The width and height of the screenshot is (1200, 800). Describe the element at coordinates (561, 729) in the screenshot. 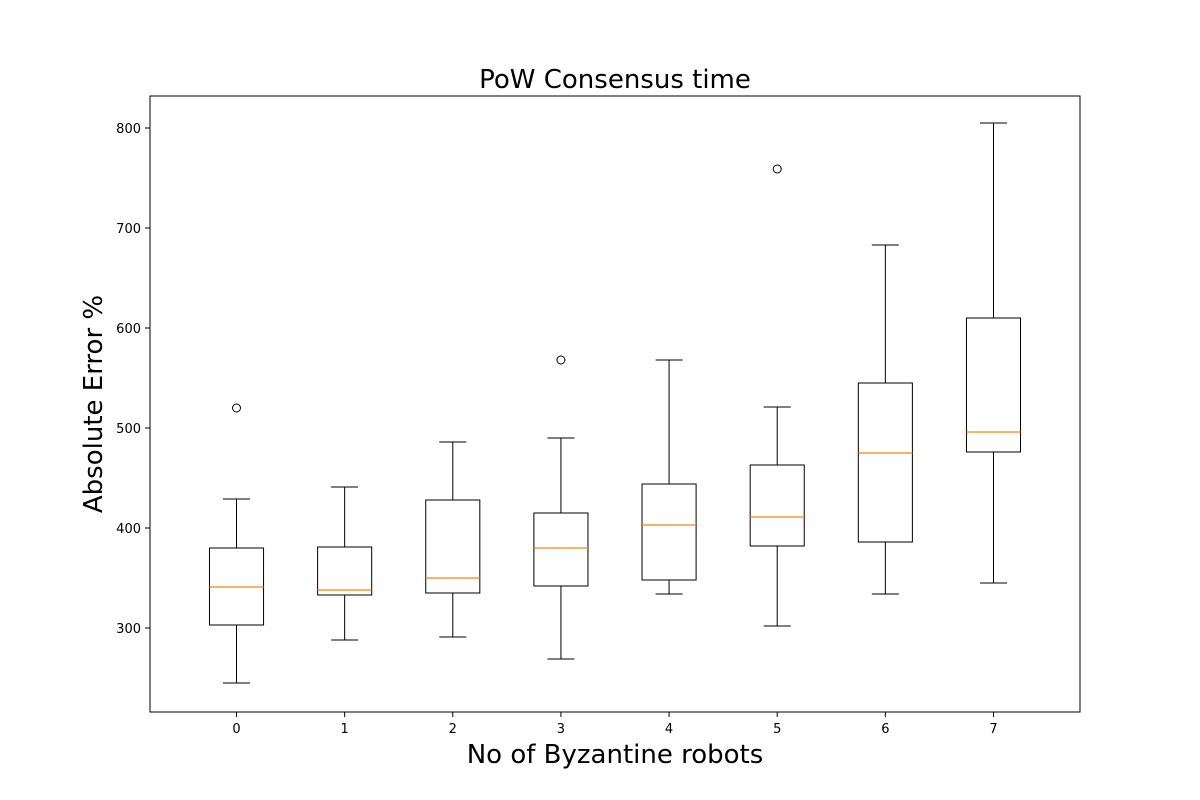

I see `x-tick-label: 3` at that location.